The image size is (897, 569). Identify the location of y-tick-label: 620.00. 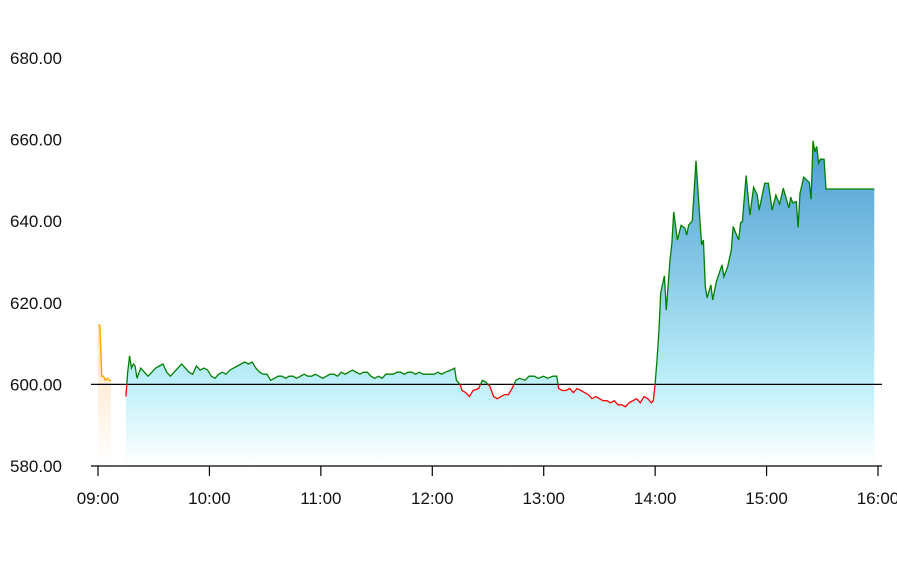
(36, 303).